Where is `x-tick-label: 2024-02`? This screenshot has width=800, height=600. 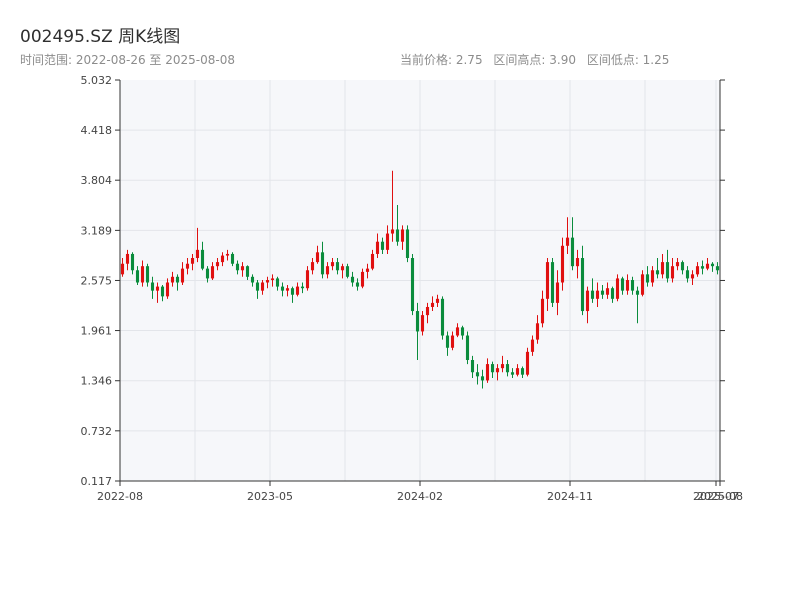 x-tick-label: 2024-02 is located at coordinates (420, 496).